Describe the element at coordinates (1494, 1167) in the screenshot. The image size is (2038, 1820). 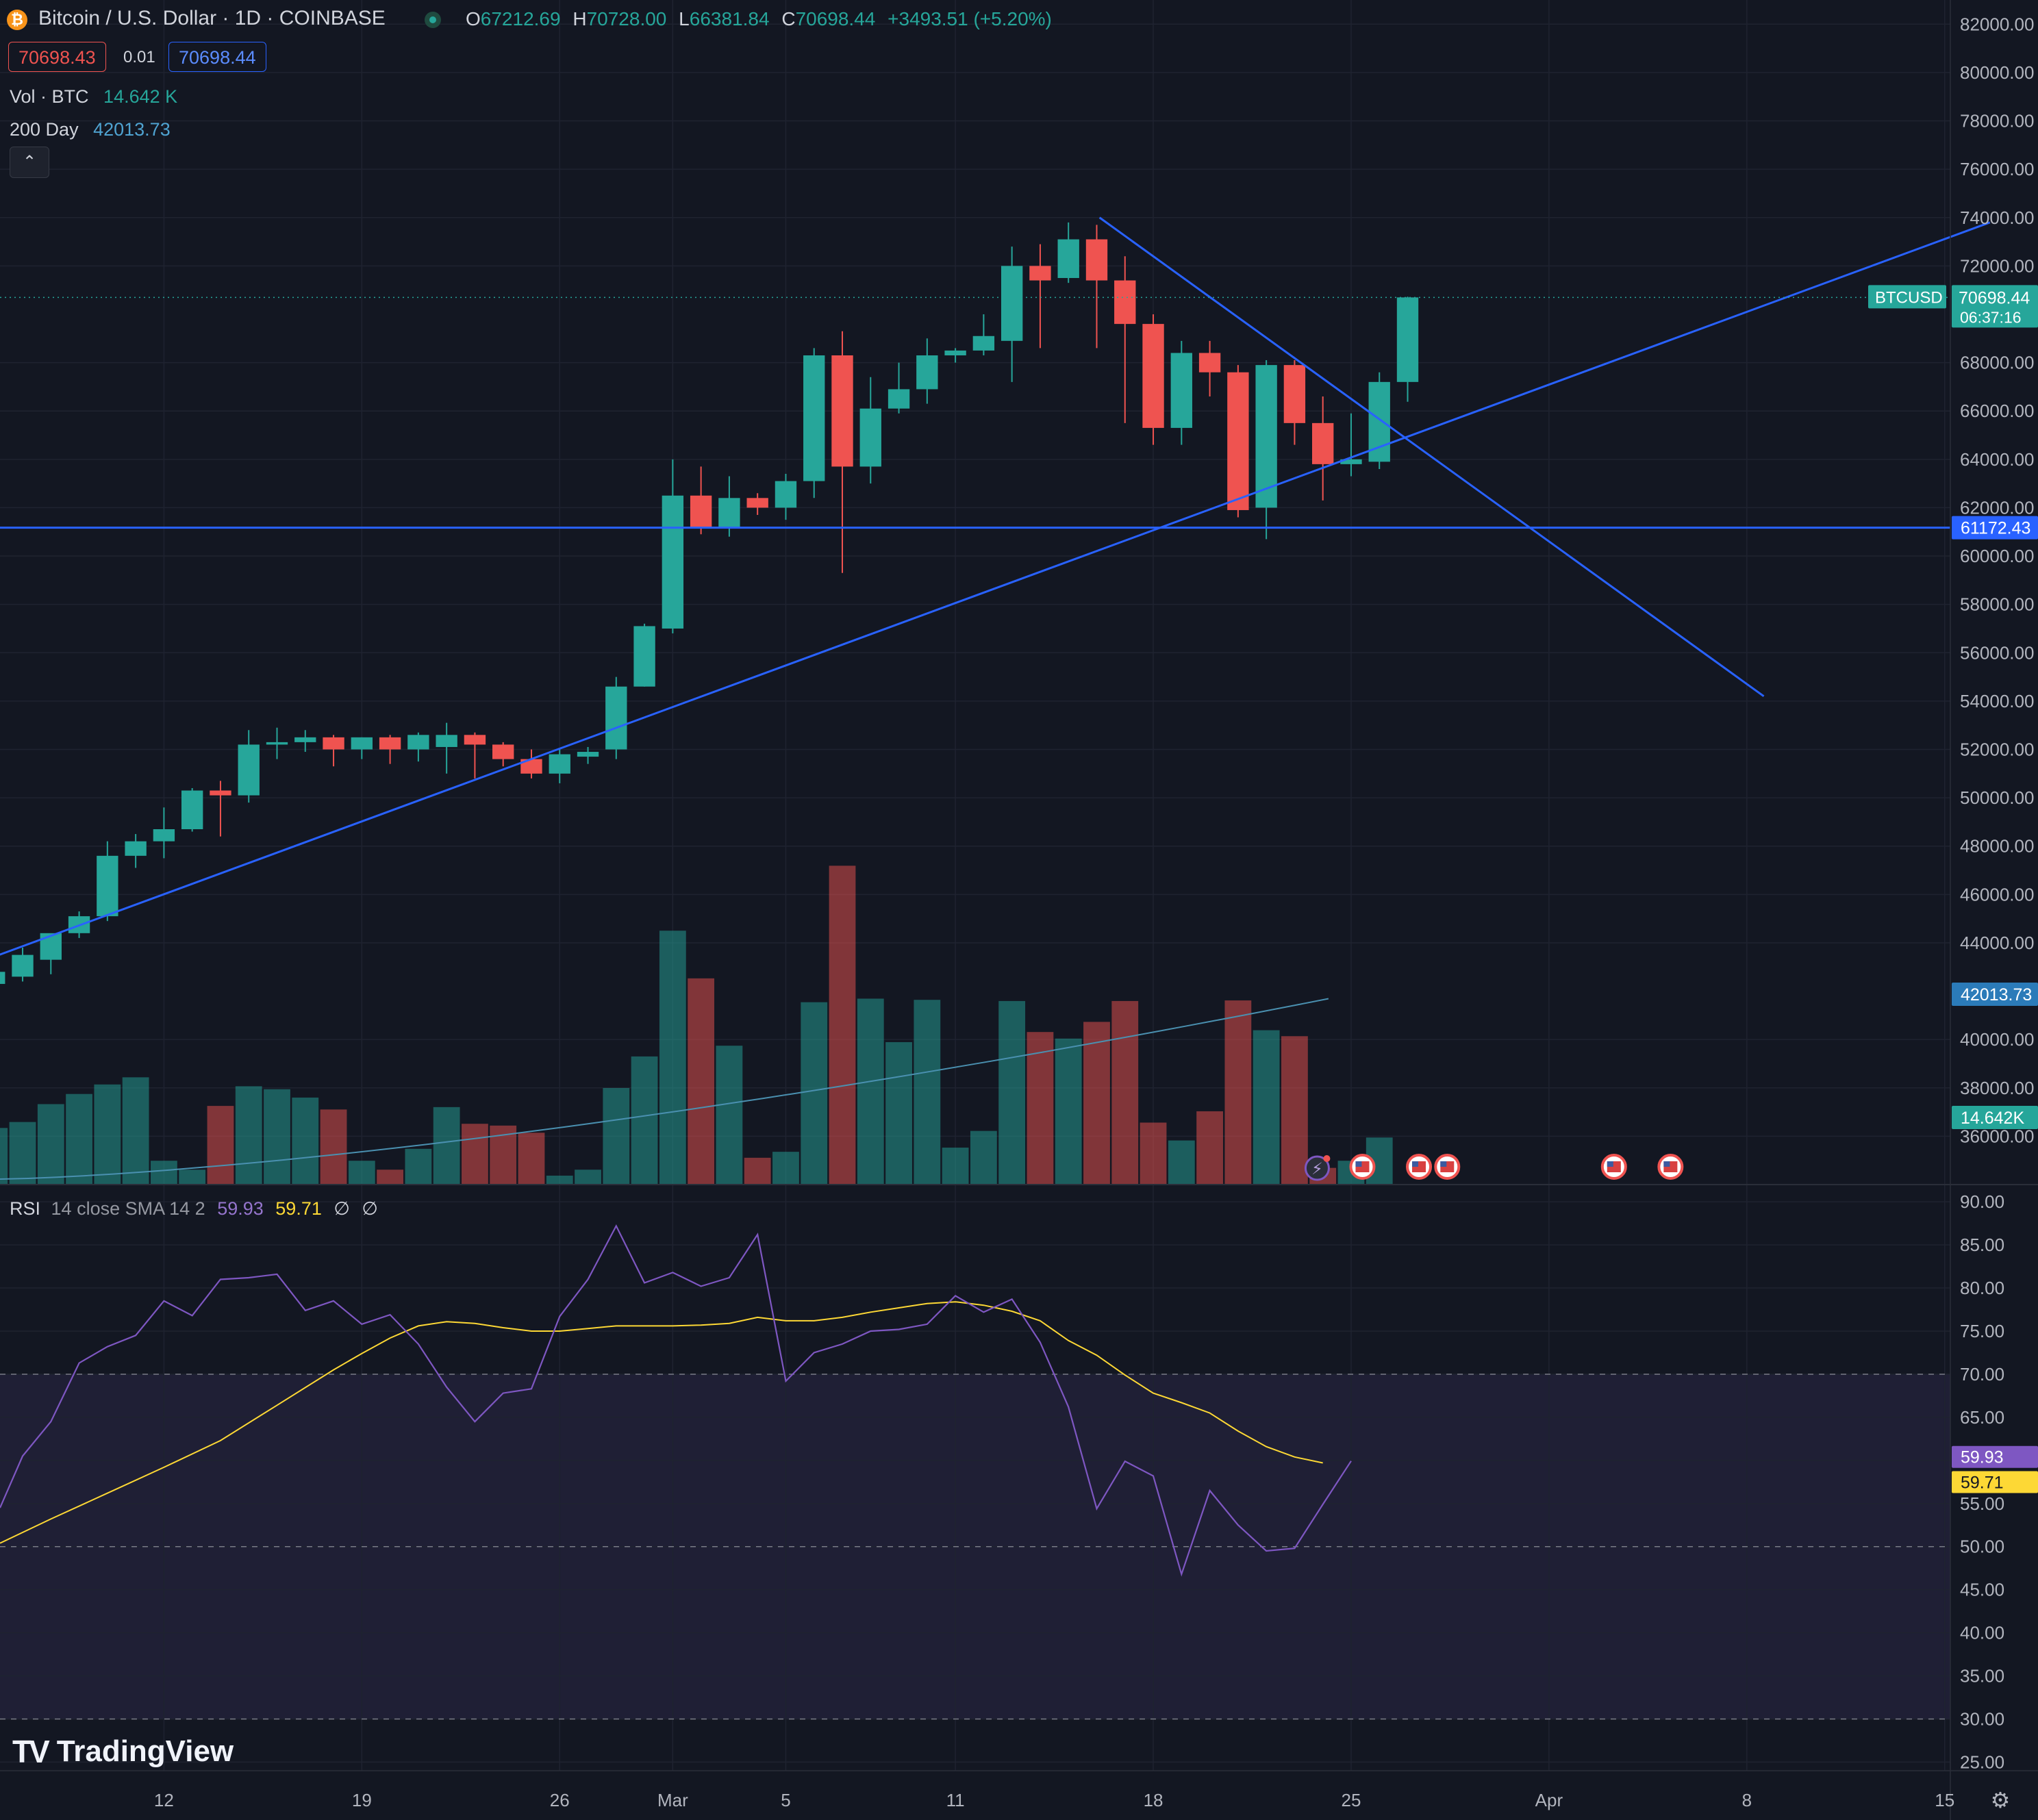
I see `event-markers: ⚡` at that location.